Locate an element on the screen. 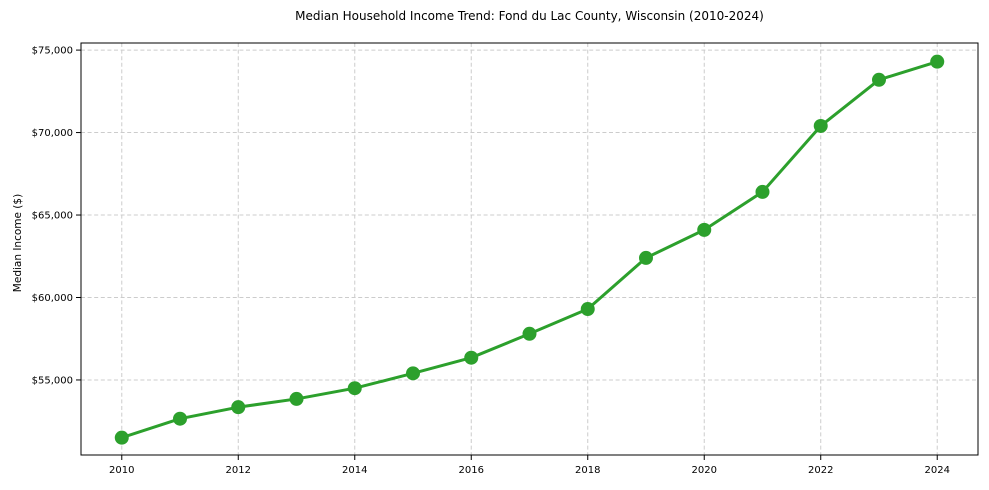 This screenshot has height=490, width=989. y-tick-label: $65,000 is located at coordinates (52, 216).